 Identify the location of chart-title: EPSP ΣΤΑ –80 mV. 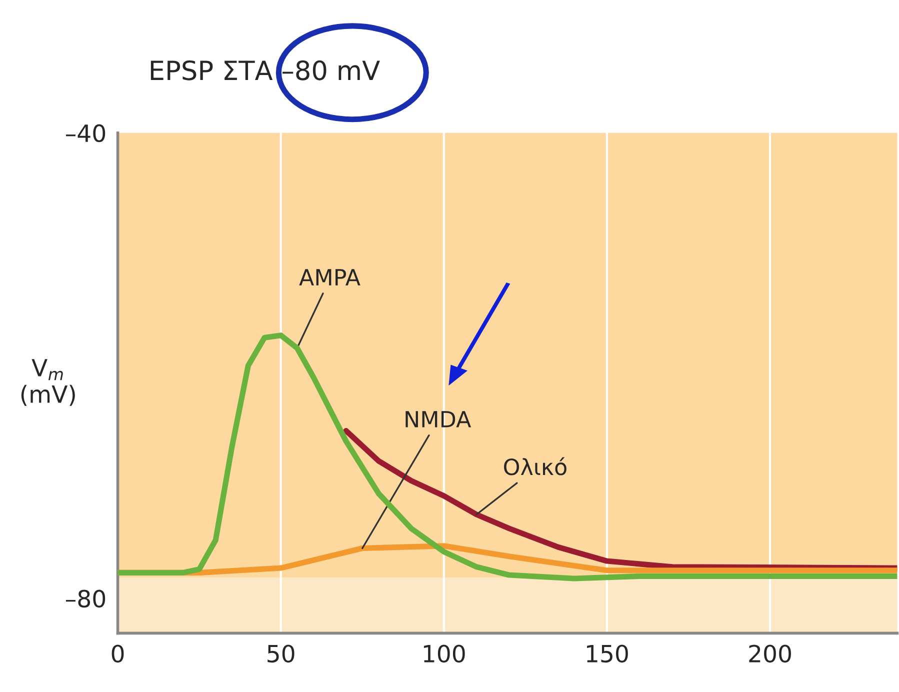
(265, 70).